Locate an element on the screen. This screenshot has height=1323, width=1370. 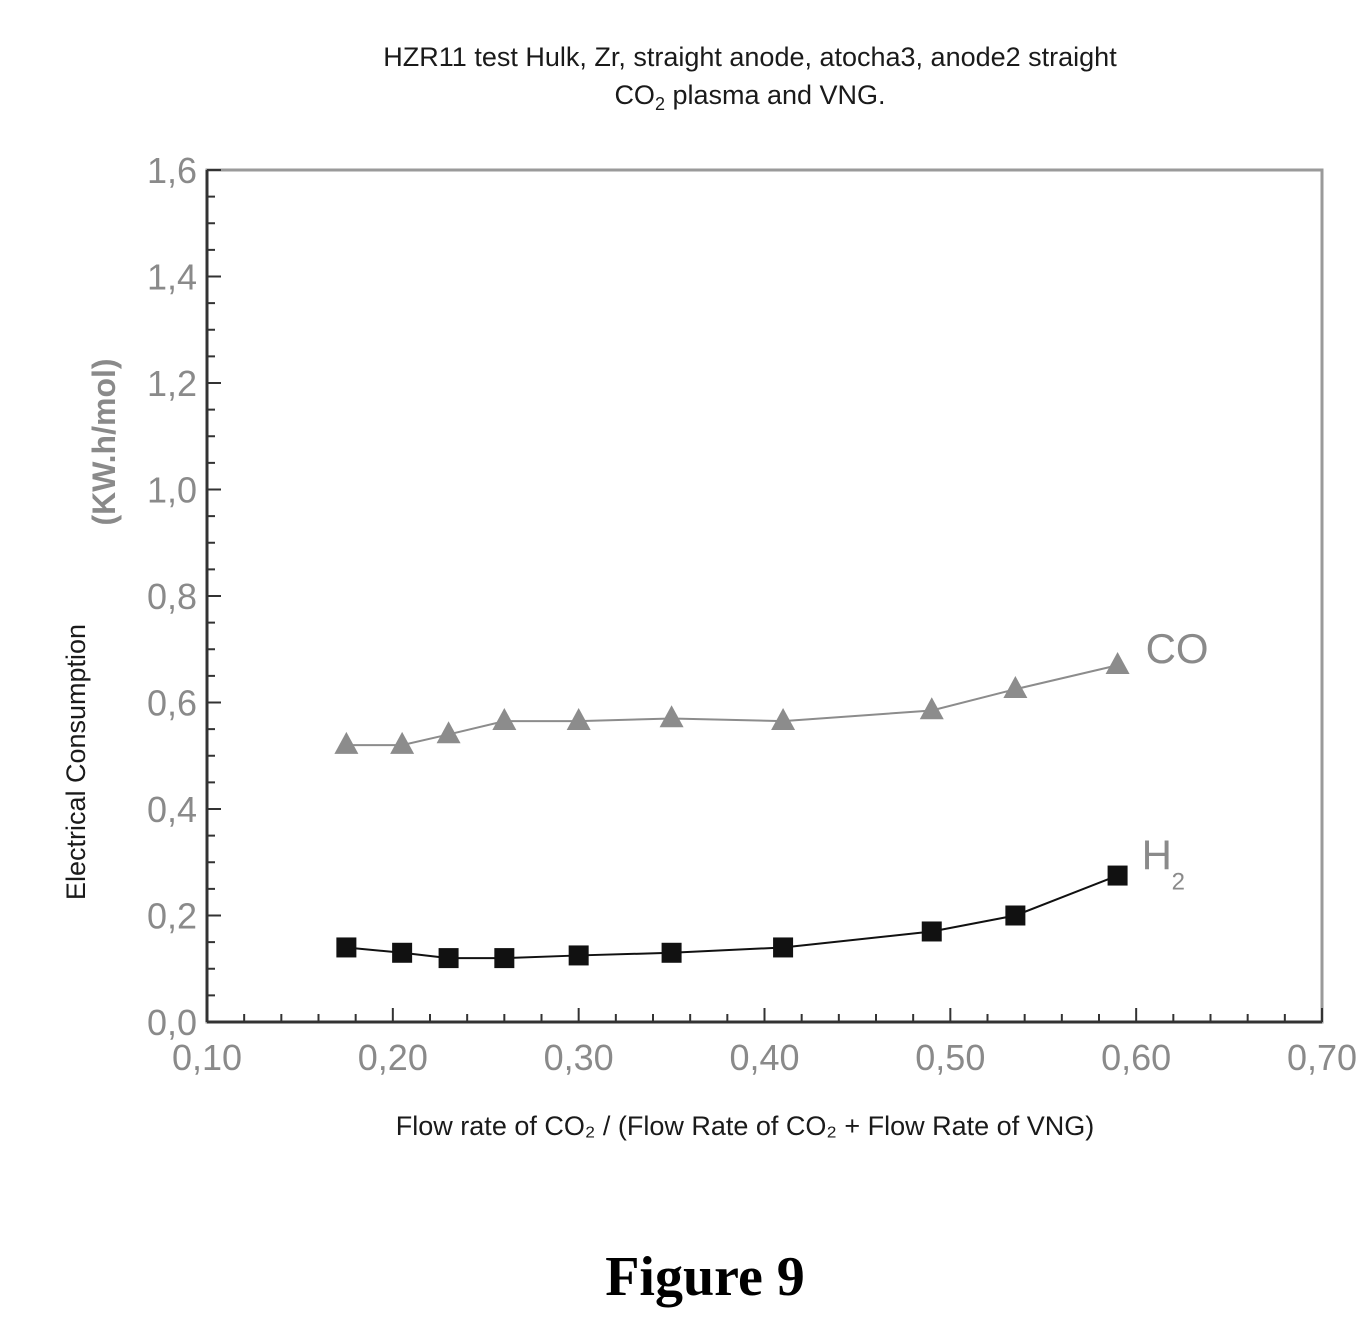
x-tick-label: 0,50 is located at coordinates (950, 1057).